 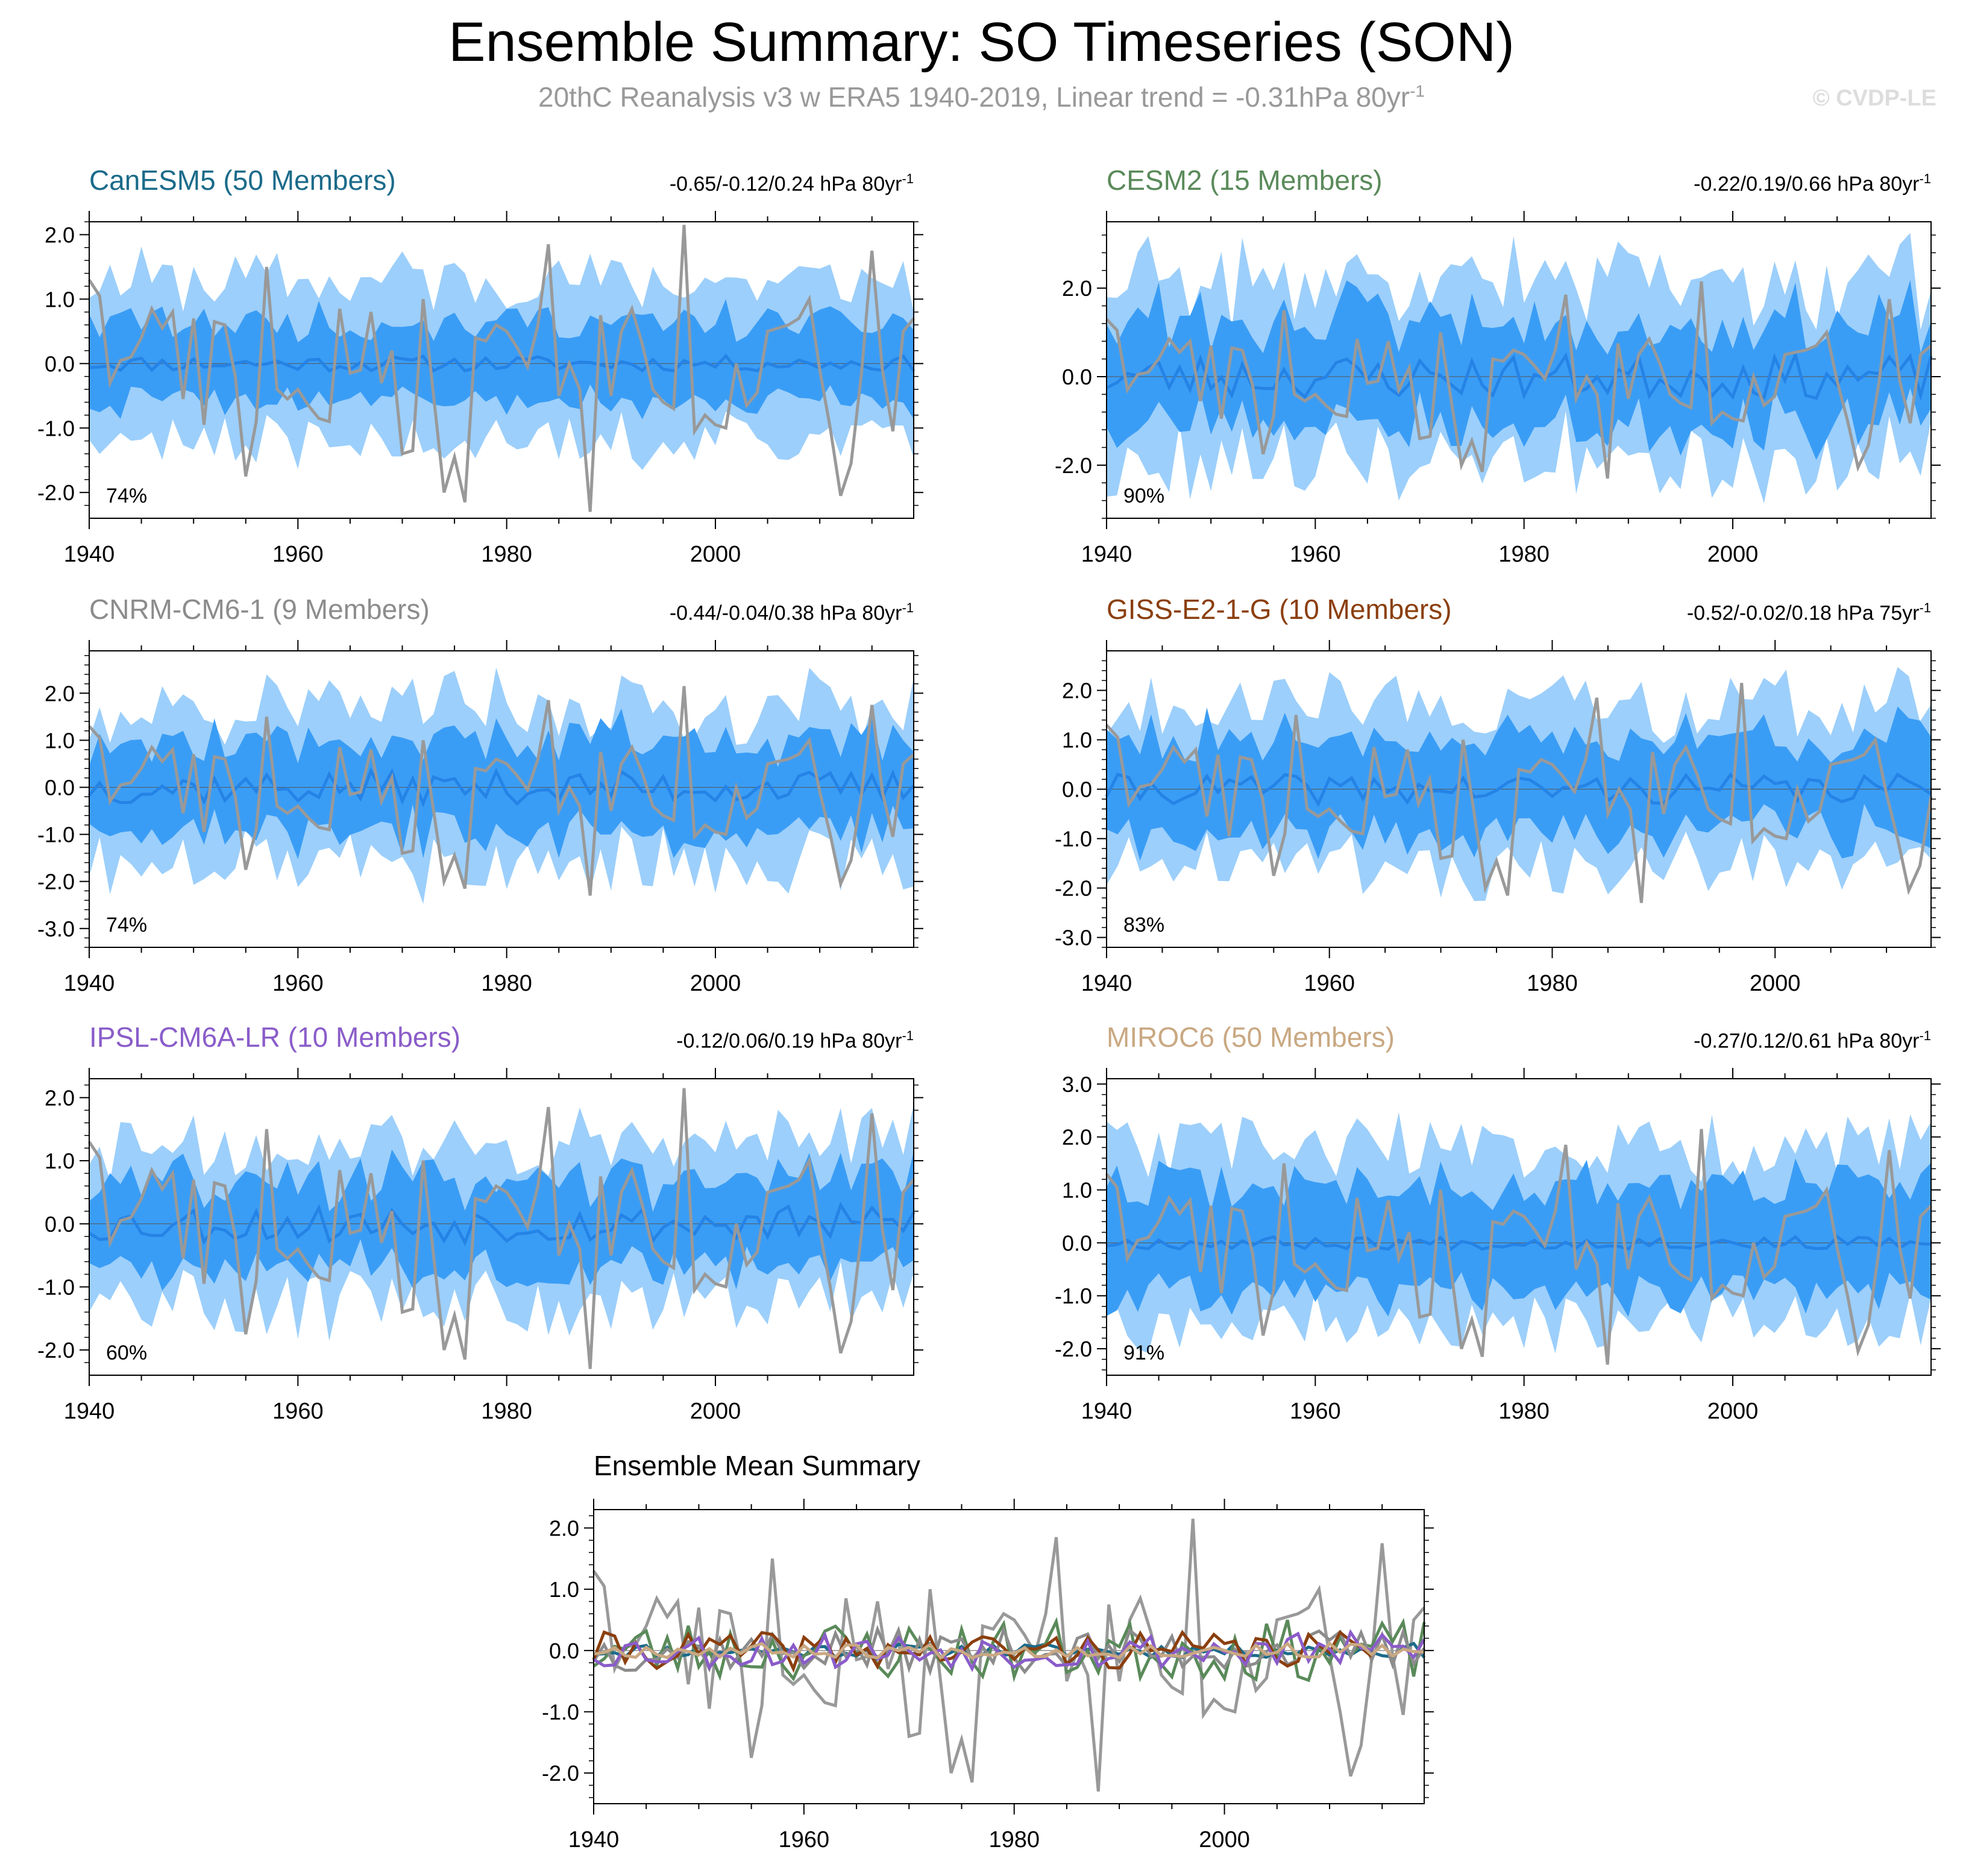 What do you see at coordinates (1803, 613) in the screenshot?
I see `trend-text: -0.52/-0.02/0.18 hPa 75yr` at bounding box center [1803, 613].